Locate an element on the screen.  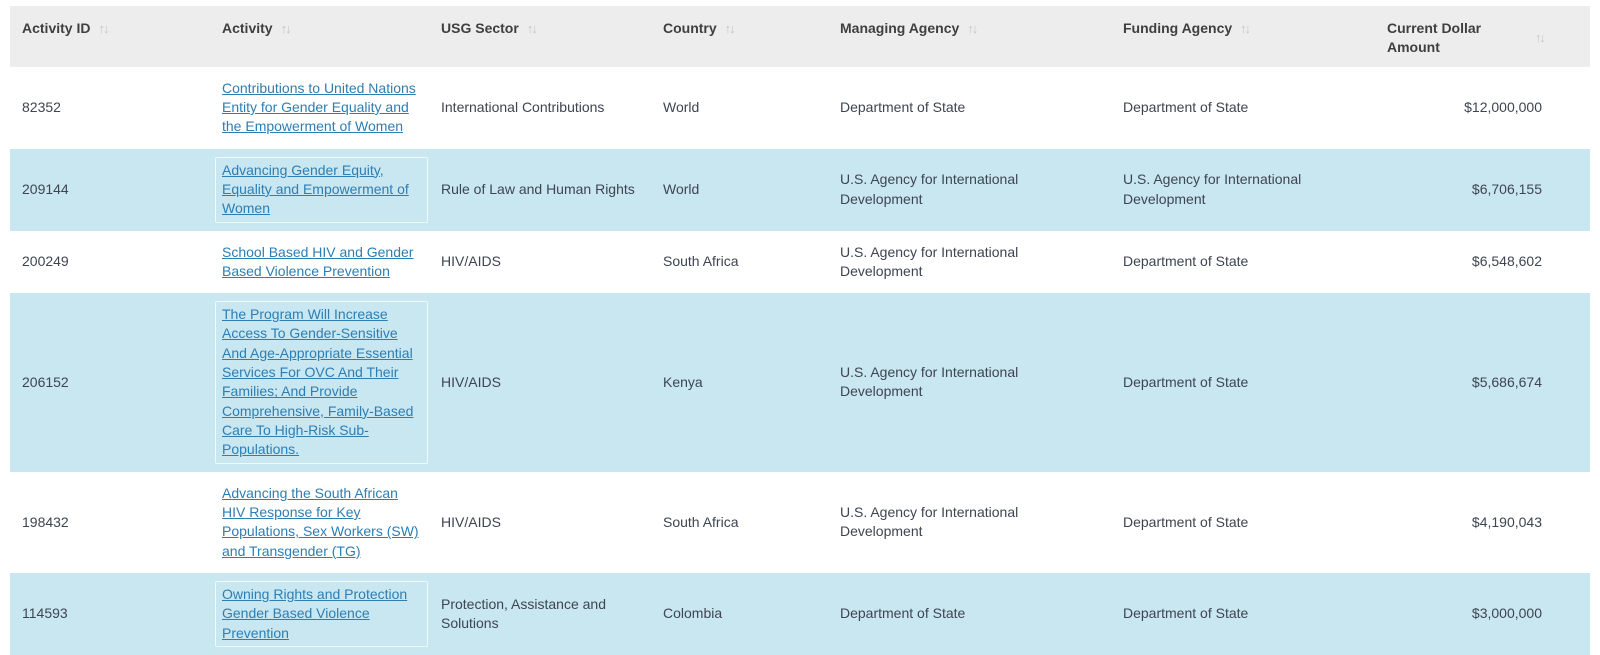
cell-current-dollar-amount: $5,686,674 is located at coordinates (1506, 381).